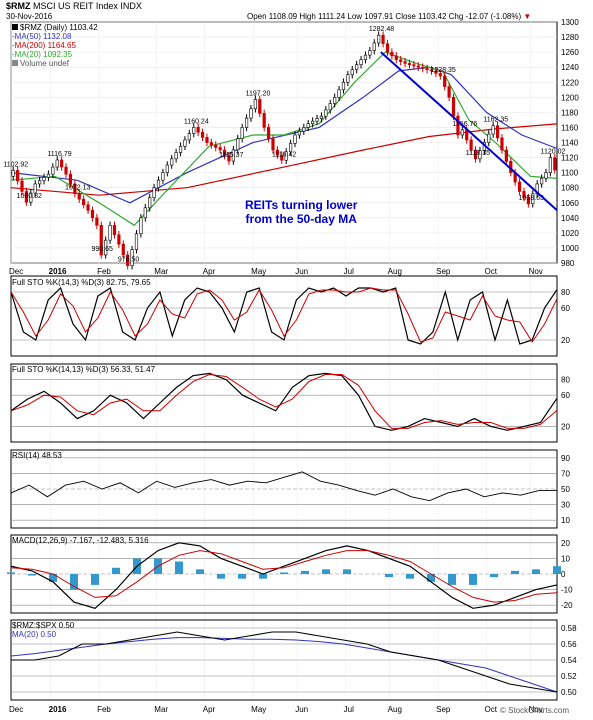 The width and height of the screenshot is (593, 720). I want to click on macd-line, so click(284, 575).